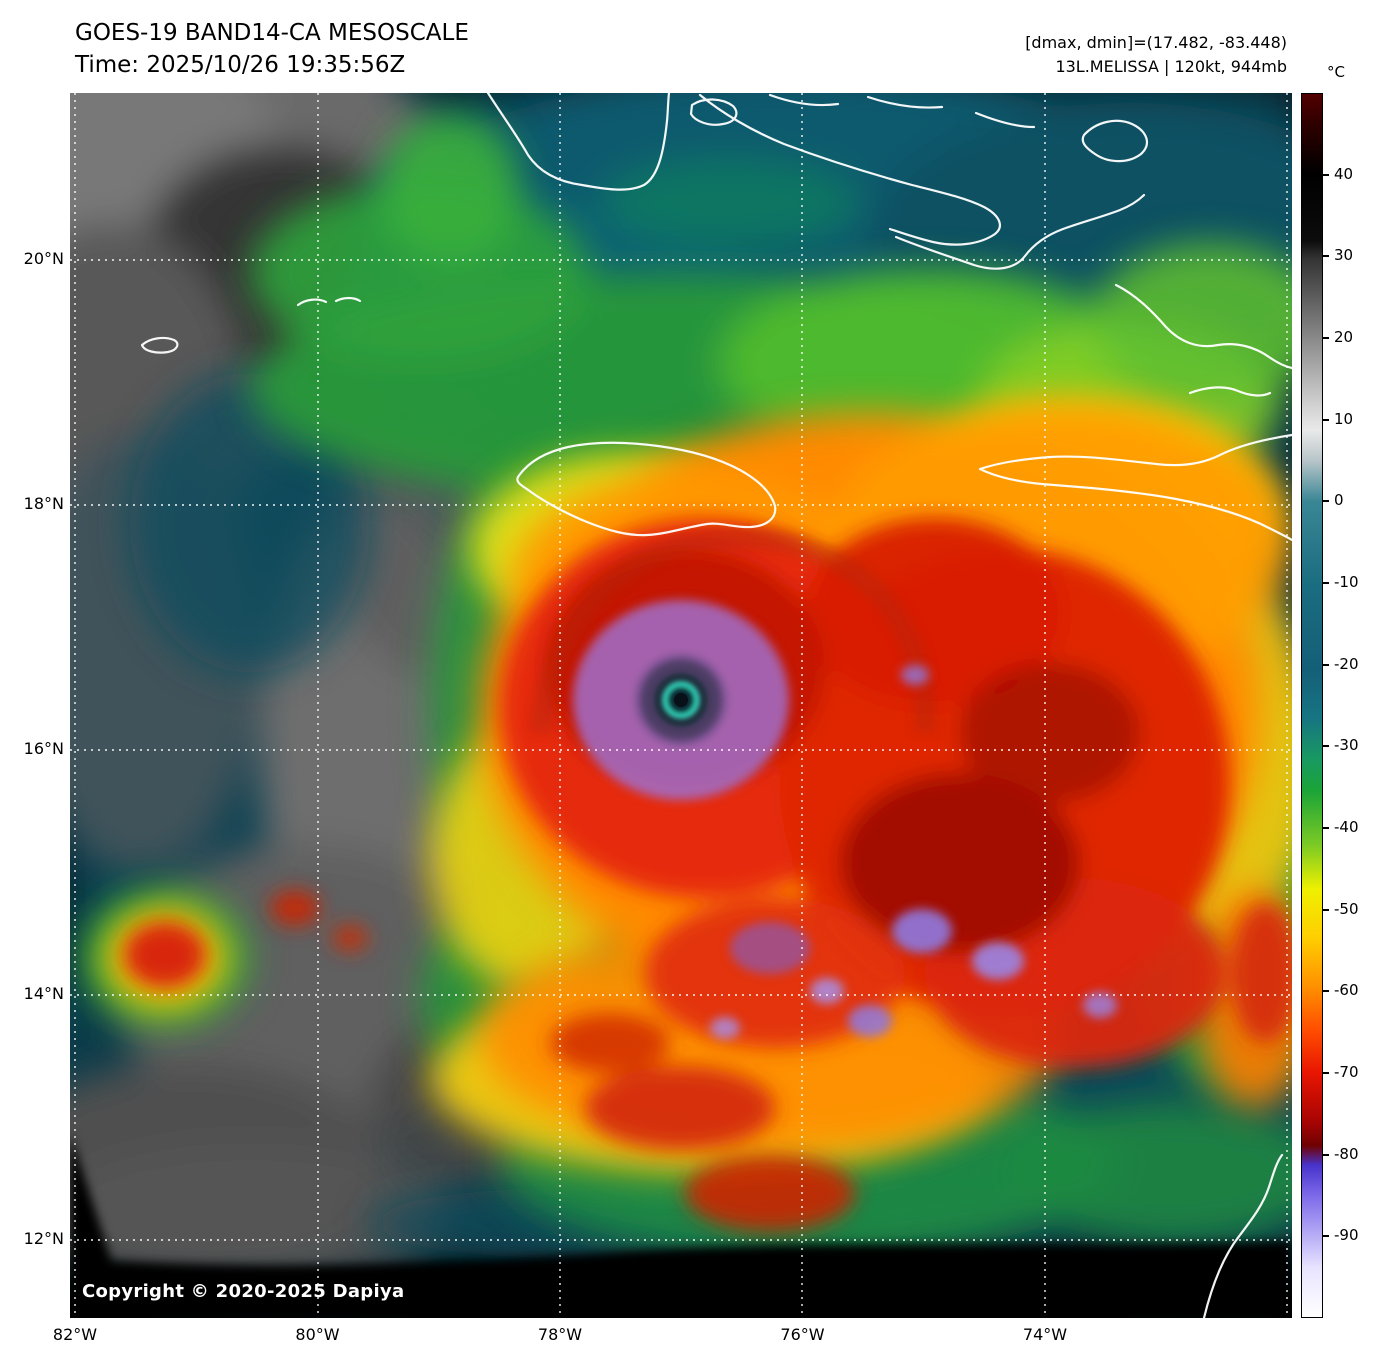 The image size is (1390, 1359). Describe the element at coordinates (43, 993) in the screenshot. I see `y-axis-tick-label: 14°N` at that location.